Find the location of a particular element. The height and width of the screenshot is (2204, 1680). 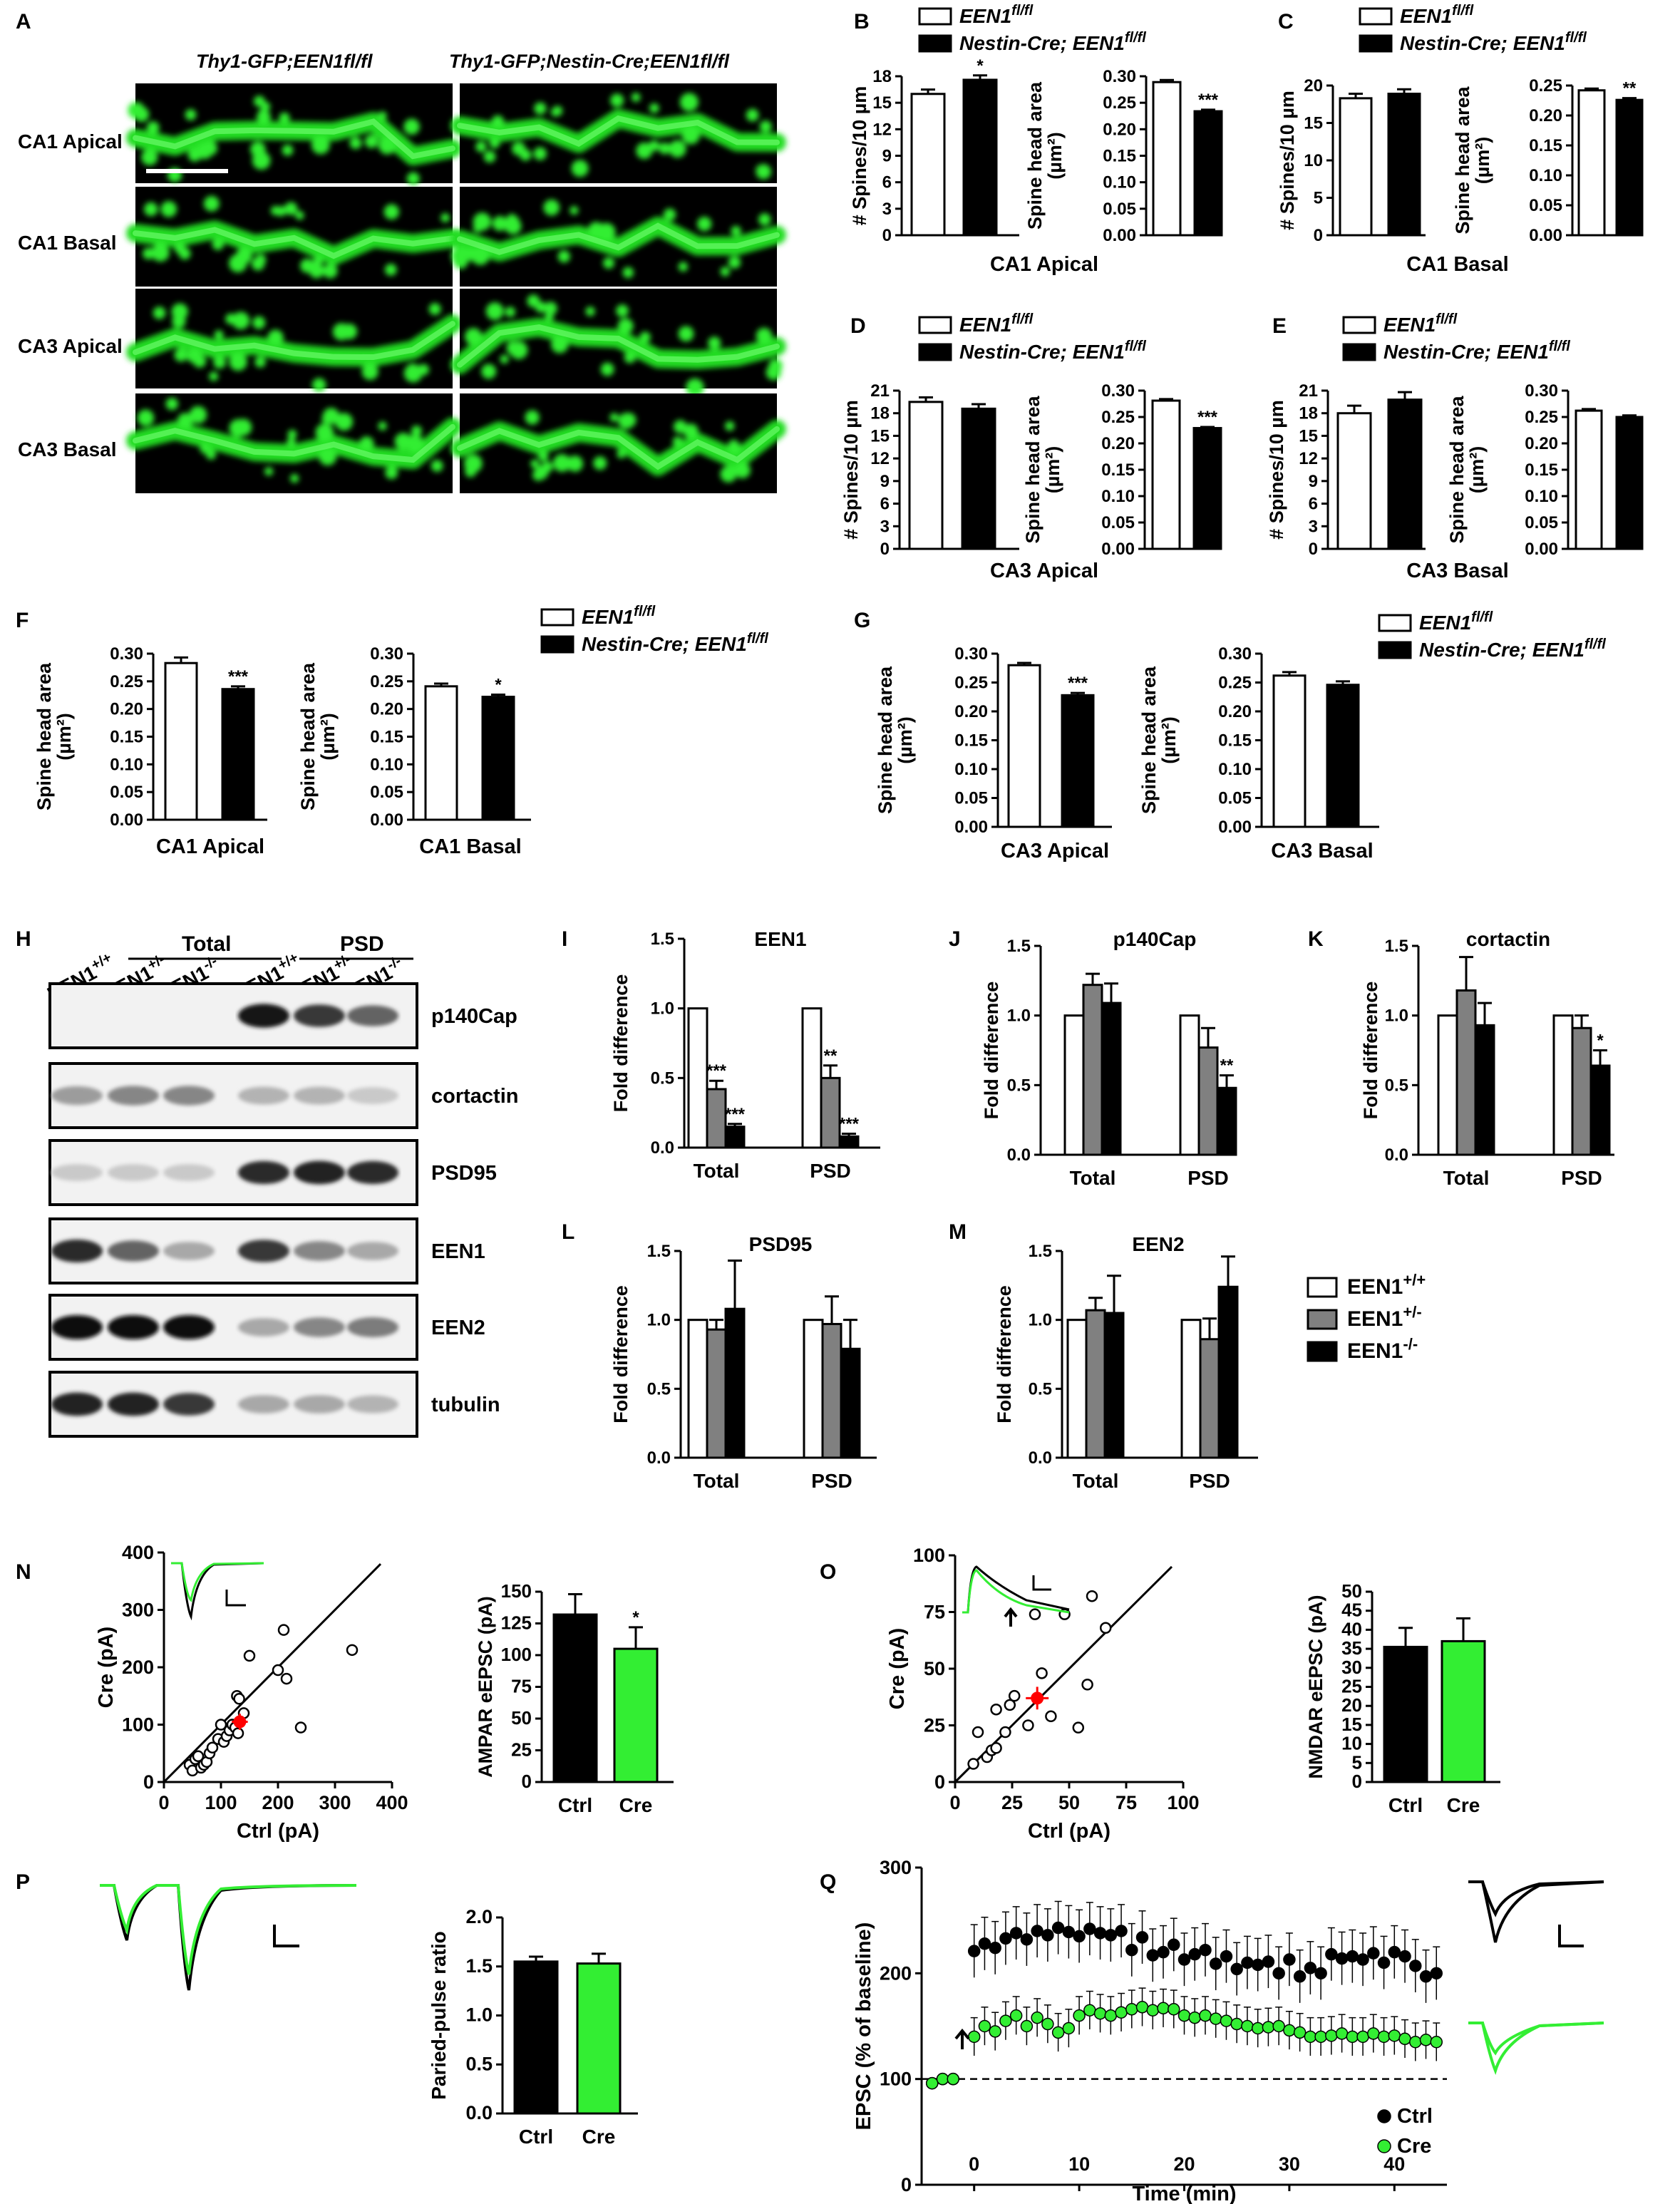

significance-label: * is located at coordinates (498, 684).